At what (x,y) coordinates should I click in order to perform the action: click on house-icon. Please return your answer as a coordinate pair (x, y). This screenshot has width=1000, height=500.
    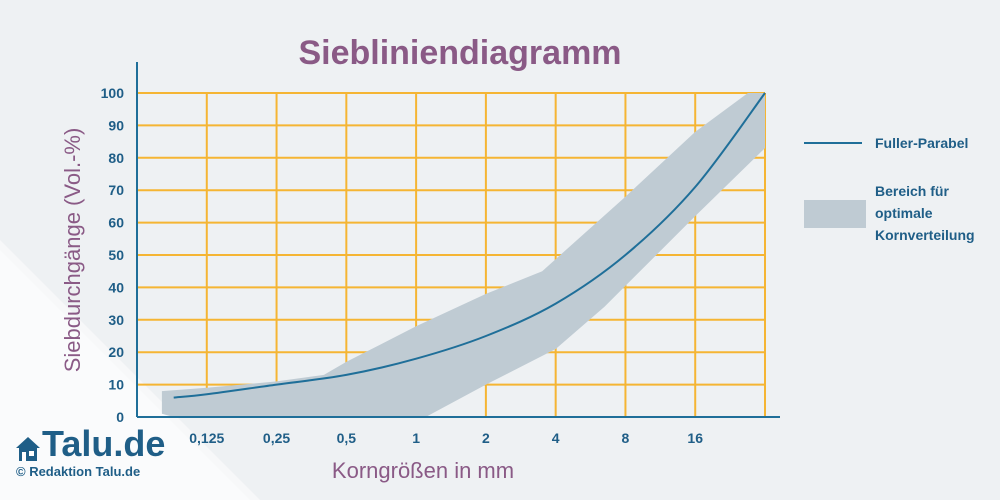
    Looking at the image, I should click on (28, 449).